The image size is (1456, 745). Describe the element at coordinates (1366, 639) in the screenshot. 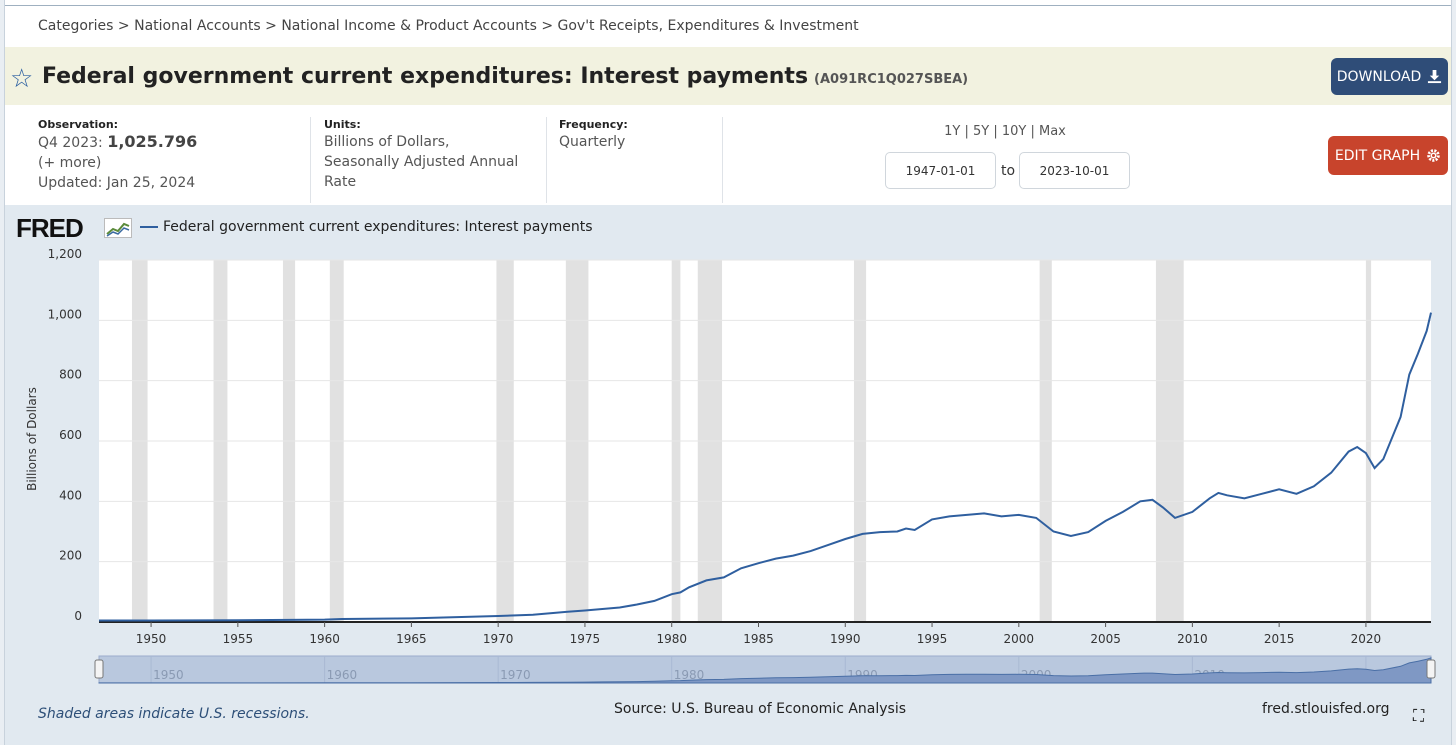

I see `x-tick-label: 2020` at that location.